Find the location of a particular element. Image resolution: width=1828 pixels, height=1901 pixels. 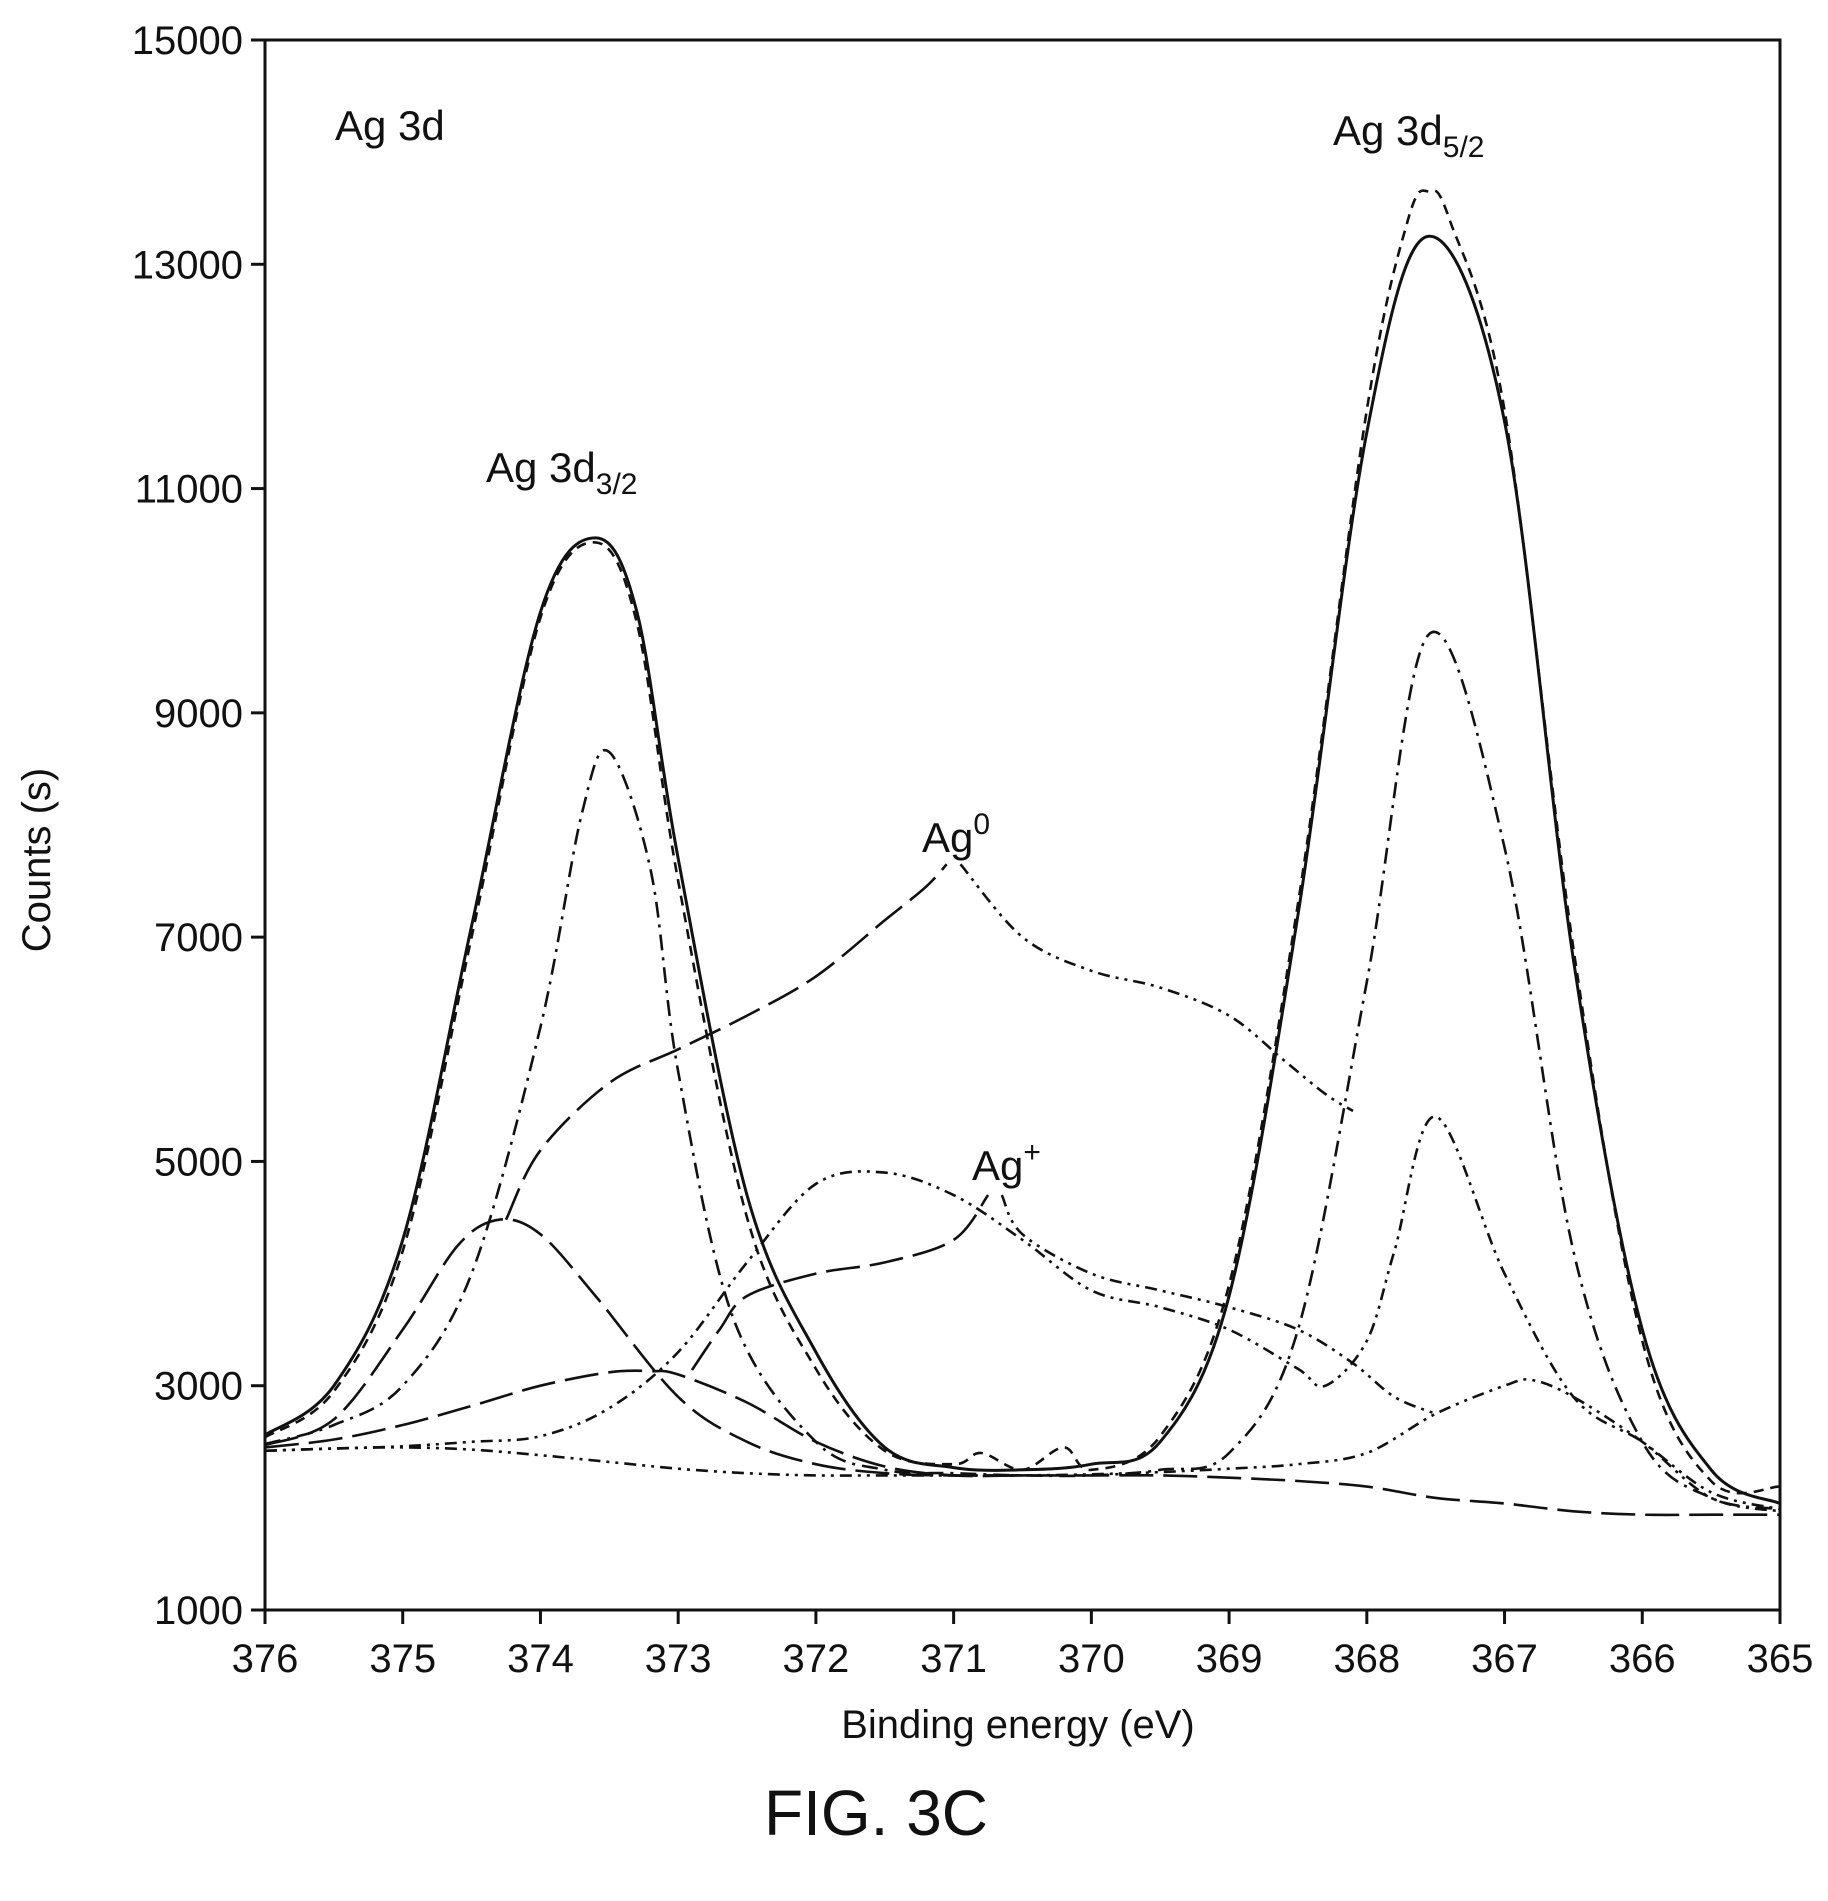

x-tick-label: 368 is located at coordinates (1366, 1659).